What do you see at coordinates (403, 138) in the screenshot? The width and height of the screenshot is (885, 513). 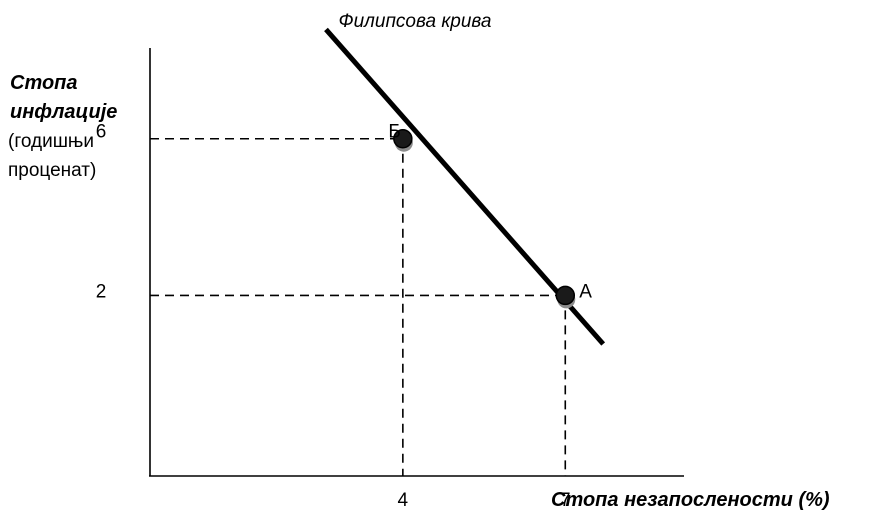 I see `point-b-marker` at bounding box center [403, 138].